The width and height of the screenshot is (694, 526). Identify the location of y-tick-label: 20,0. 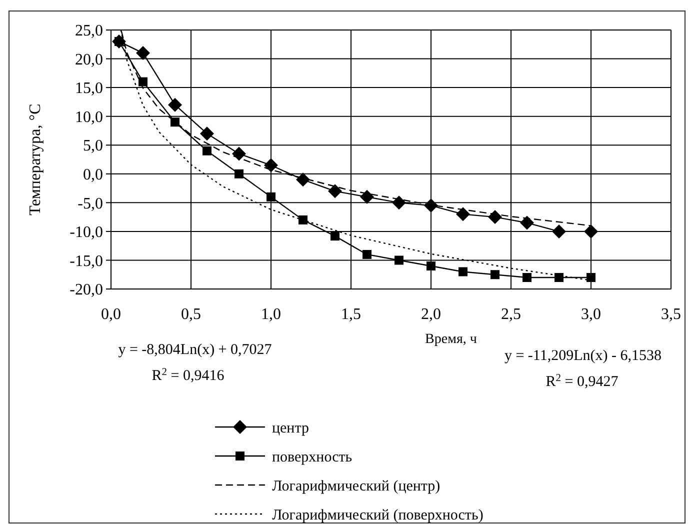
(89, 59).